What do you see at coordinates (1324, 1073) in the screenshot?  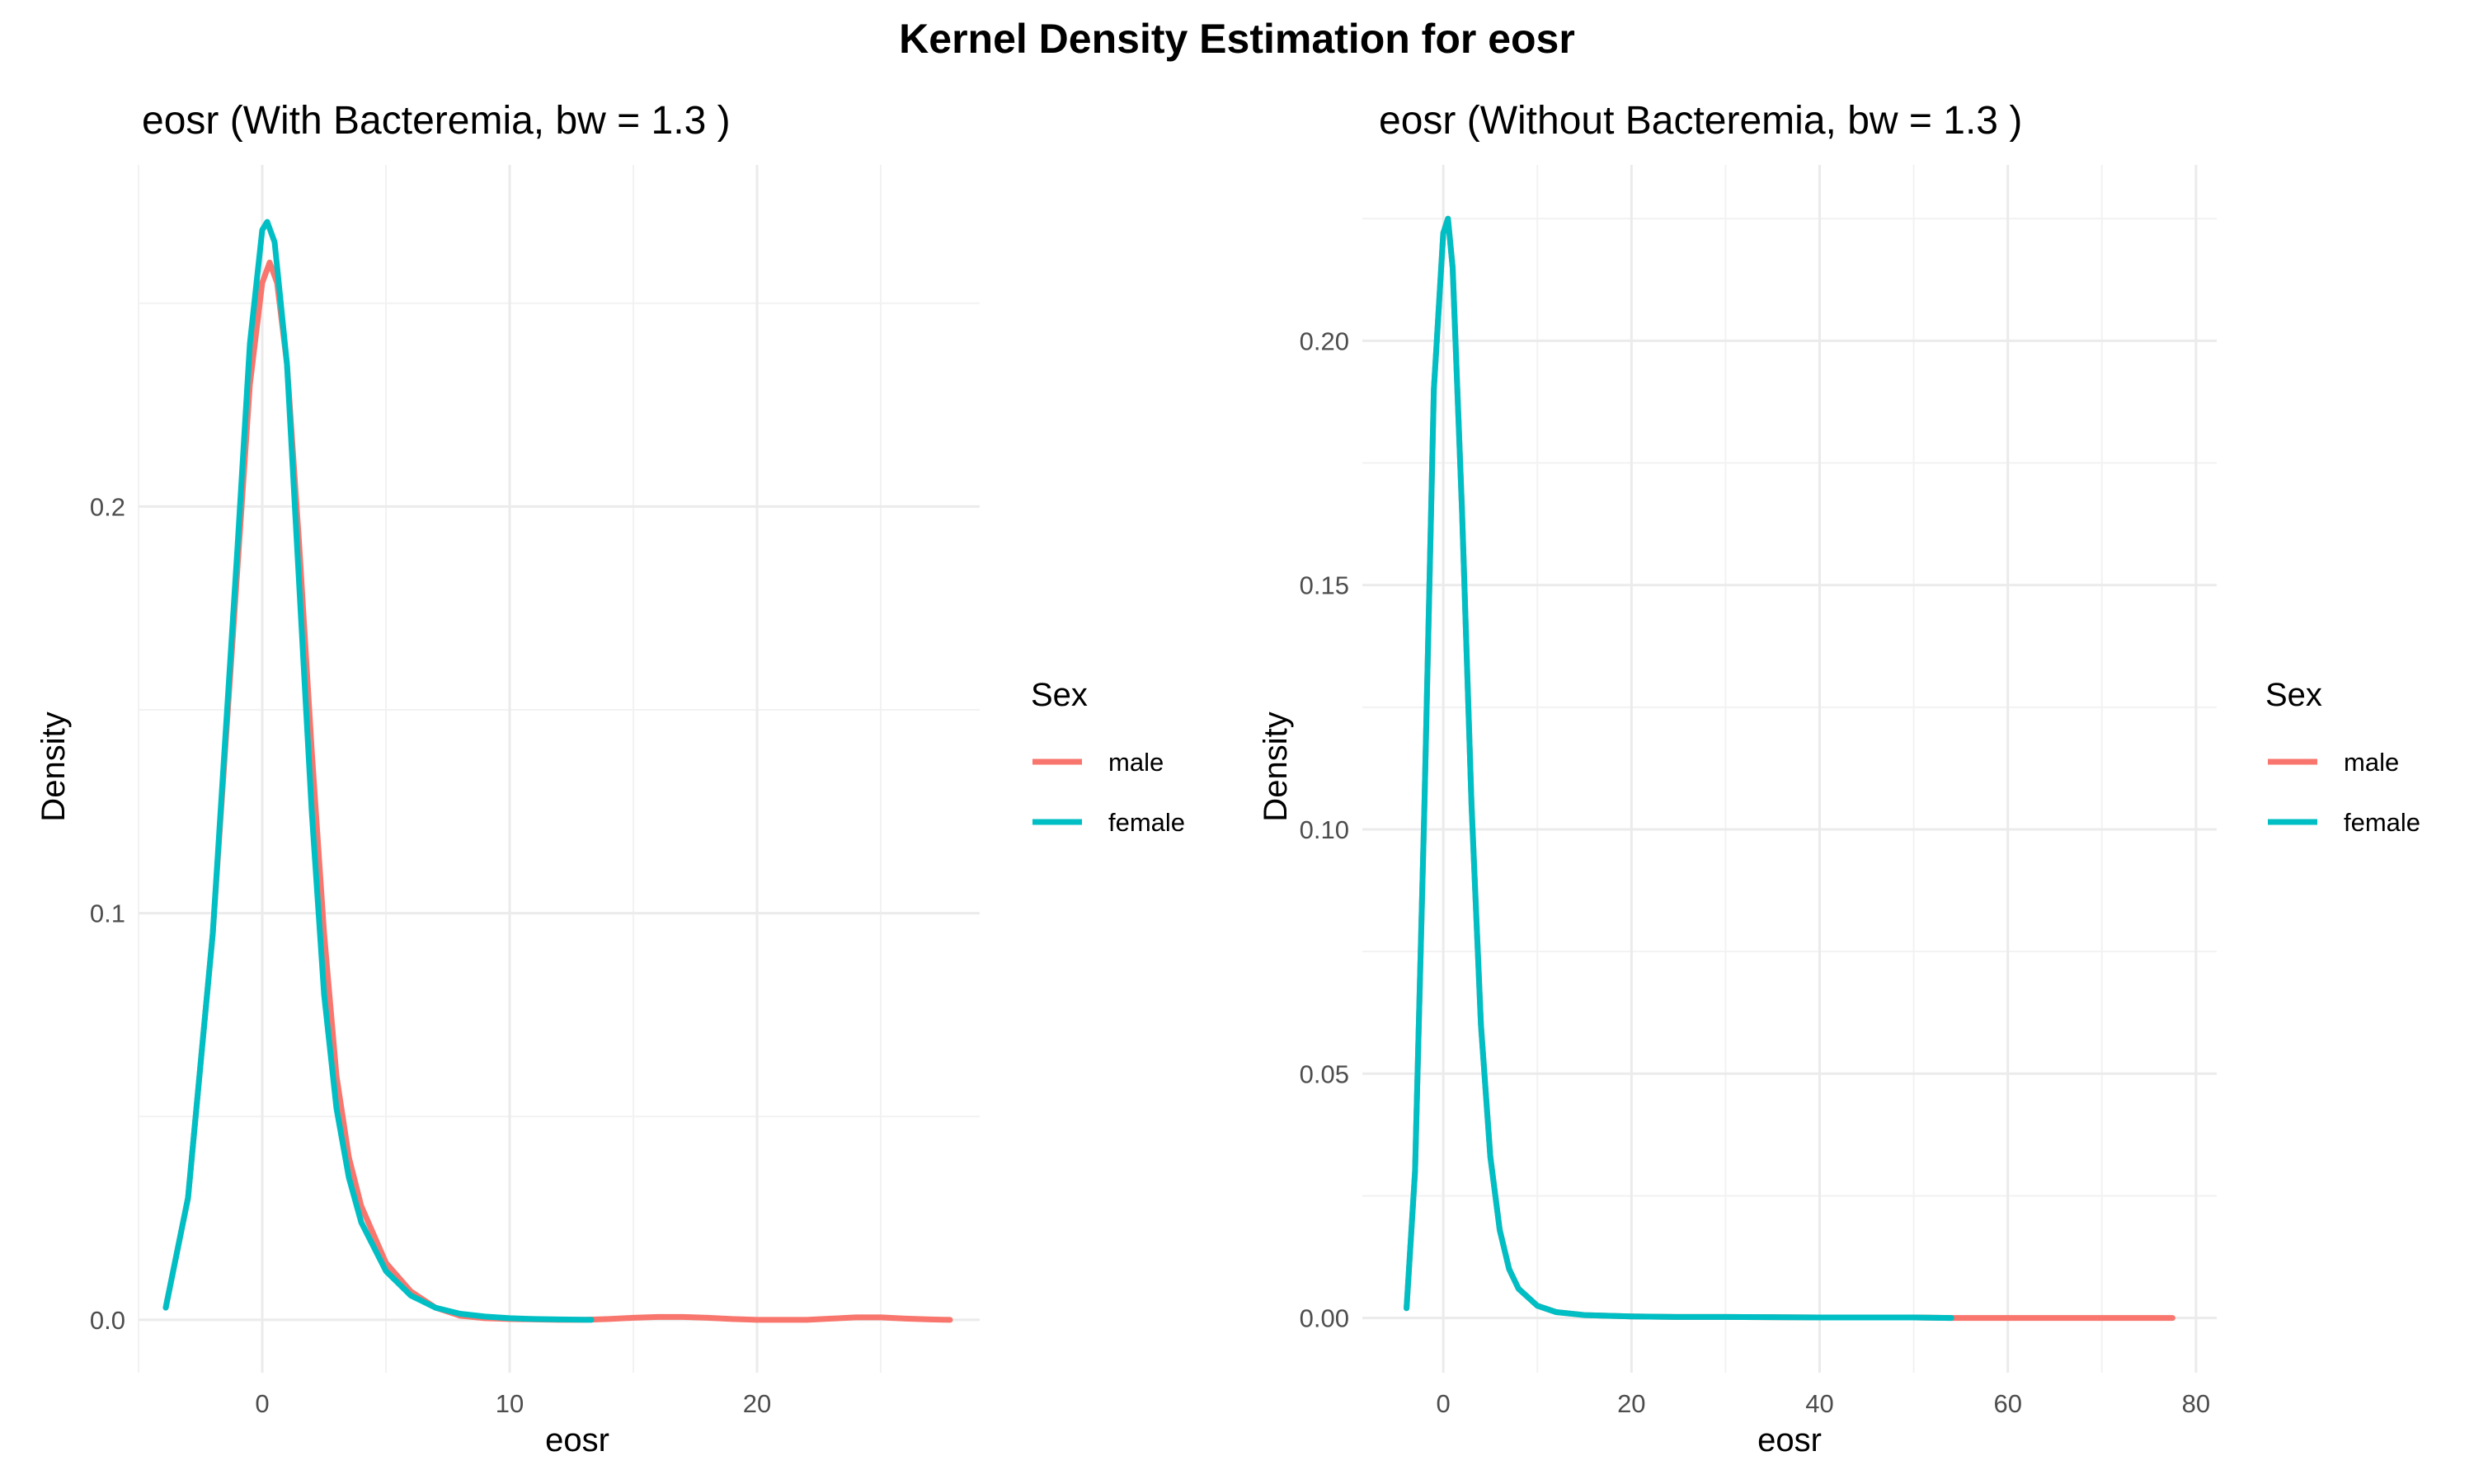 I see `y-tick-label: 0.05` at bounding box center [1324, 1073].